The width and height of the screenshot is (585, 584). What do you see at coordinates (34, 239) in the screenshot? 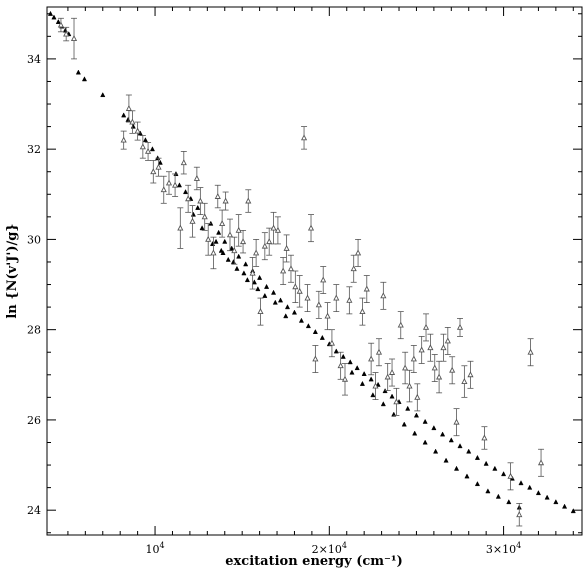
I see `y-tick-label: 30` at bounding box center [34, 239].